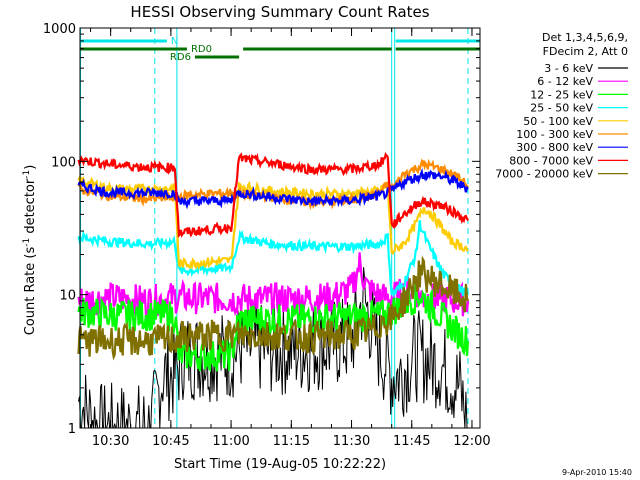  Describe the element at coordinates (568, 68) in the screenshot. I see `legend-label-1: 3 - 6 keV` at that location.